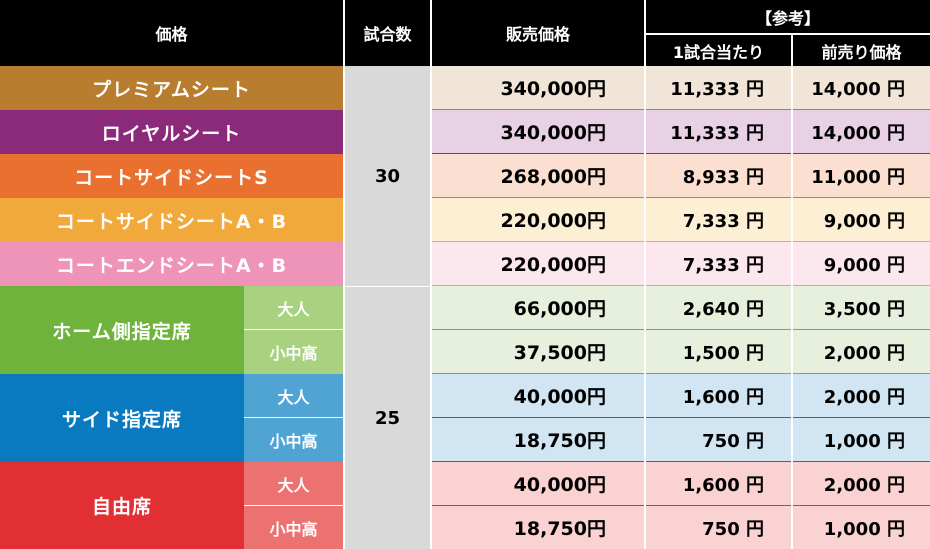 Image resolution: width=930 pixels, height=549 pixels. I want to click on advance-home-child: 2,000 円, so click(861, 352).